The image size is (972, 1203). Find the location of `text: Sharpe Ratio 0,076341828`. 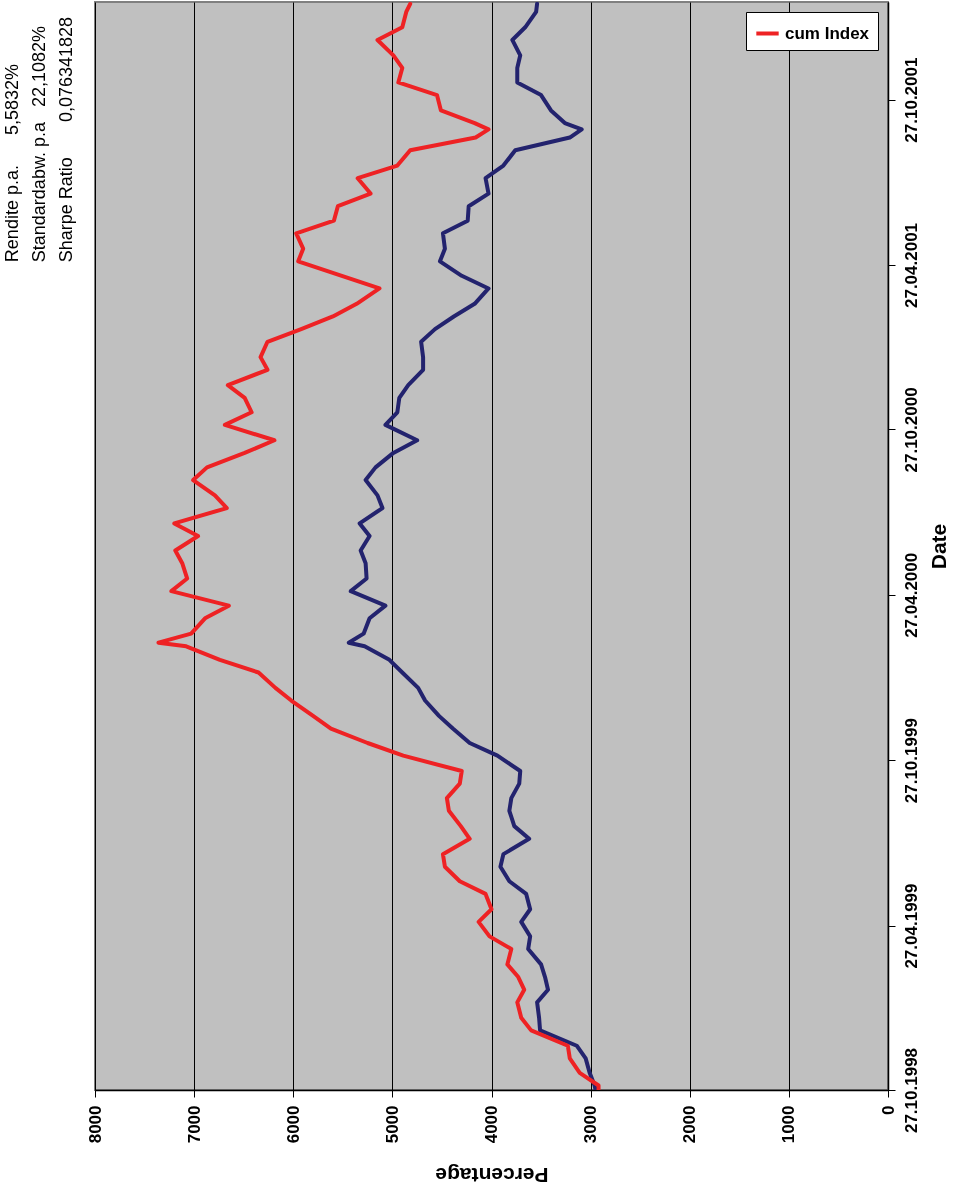

text: Sharpe Ratio 0,076341828 is located at coordinates (66, 139).